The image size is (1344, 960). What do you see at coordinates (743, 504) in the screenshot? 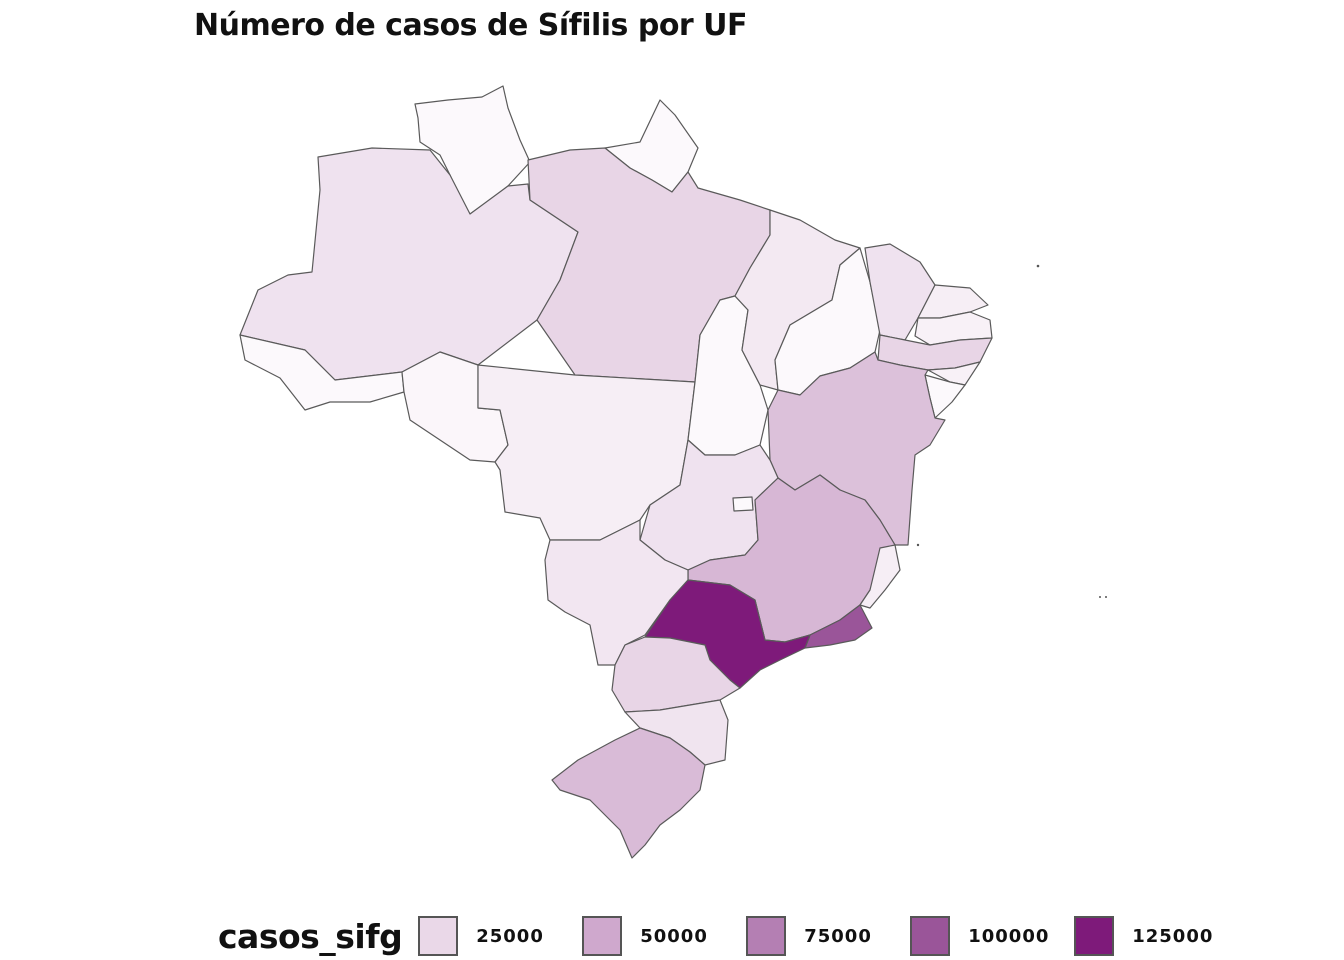
I see `state-df` at bounding box center [743, 504].